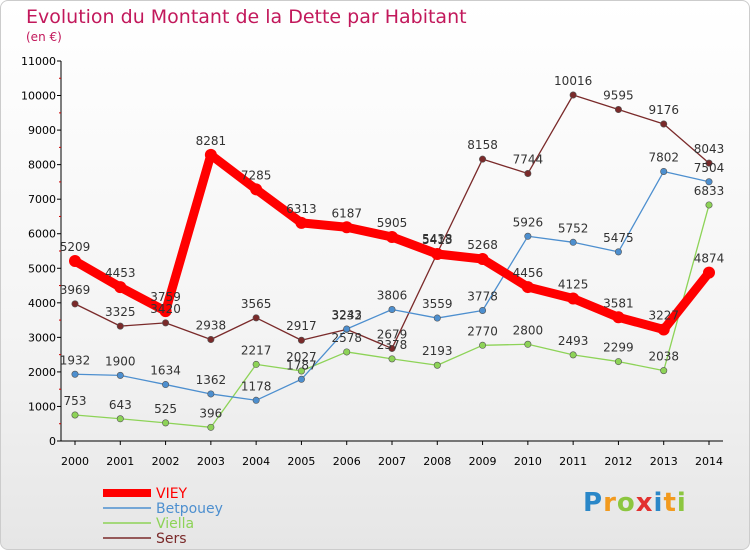  Describe the element at coordinates (38, 61) in the screenshot. I see `y-tick-label: 11000` at that location.